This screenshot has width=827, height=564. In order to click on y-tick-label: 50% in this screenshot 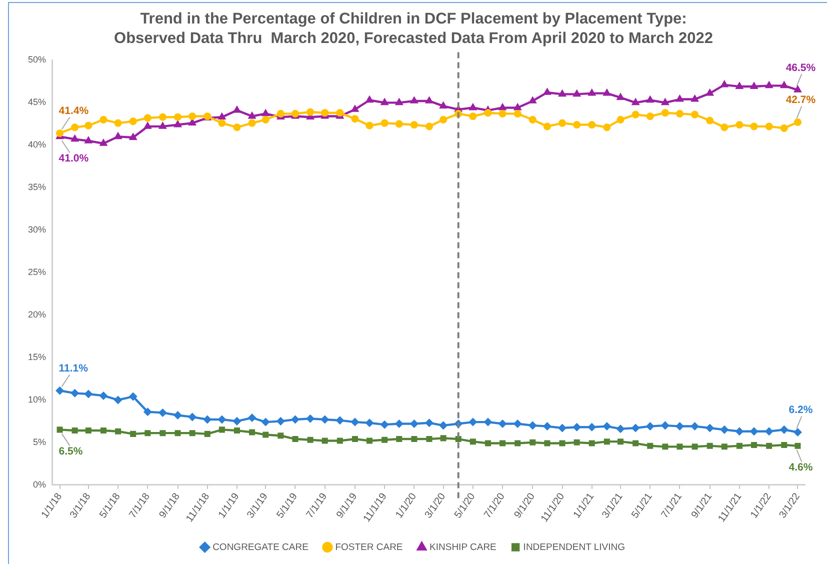, I will do `click(37, 59)`.